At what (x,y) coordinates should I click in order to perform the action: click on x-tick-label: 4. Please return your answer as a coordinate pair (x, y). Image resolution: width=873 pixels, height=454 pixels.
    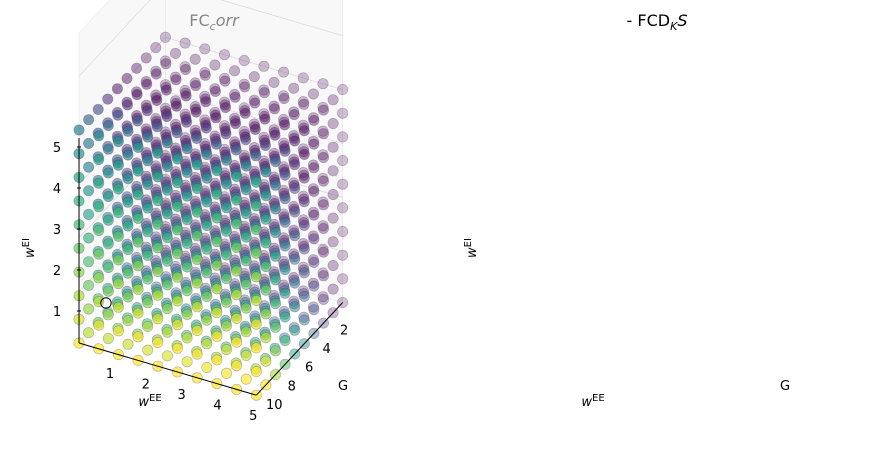
    Looking at the image, I should click on (217, 406).